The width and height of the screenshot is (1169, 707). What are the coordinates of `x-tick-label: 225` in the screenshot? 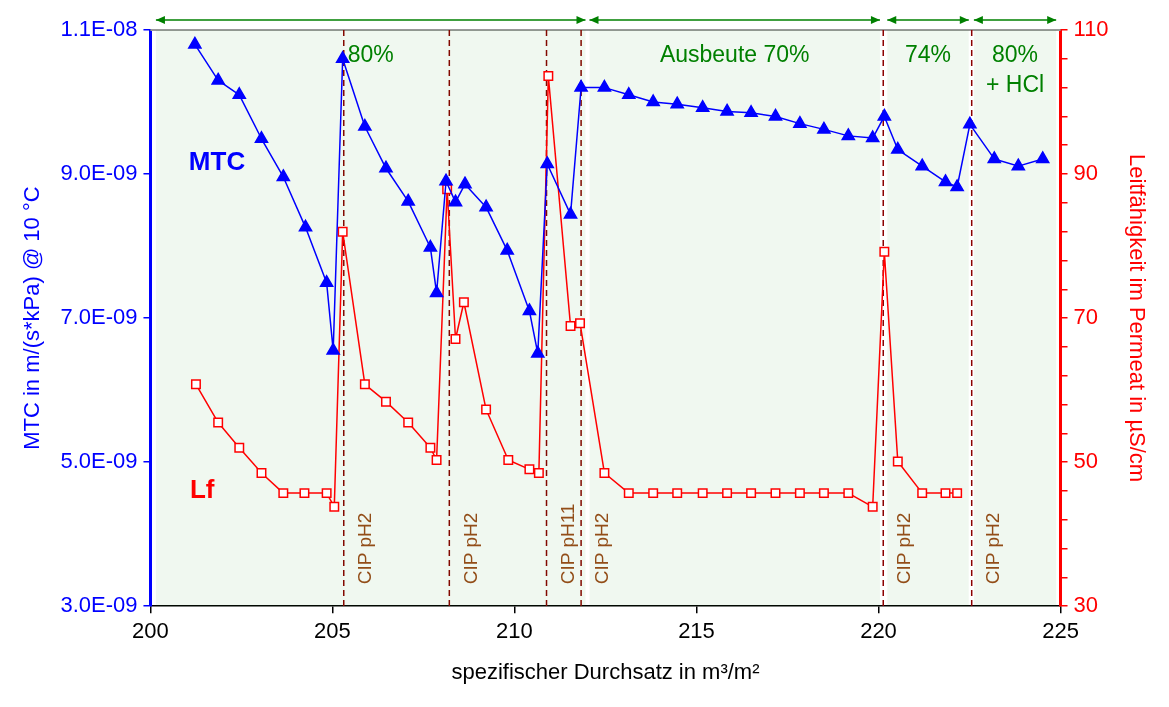 It's located at (1060, 631).